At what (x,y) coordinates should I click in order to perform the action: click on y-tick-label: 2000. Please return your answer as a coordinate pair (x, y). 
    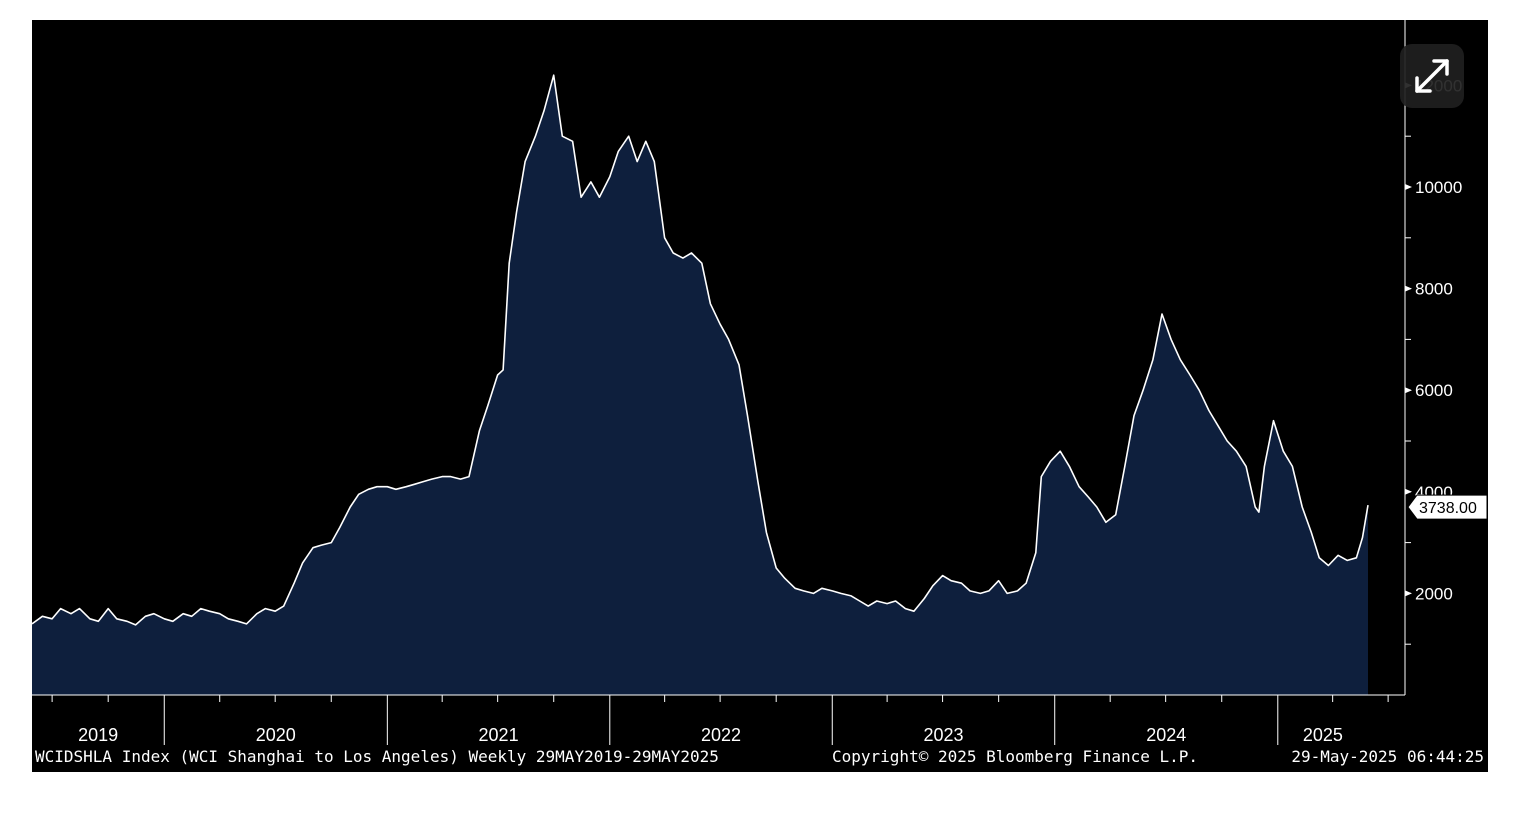
    Looking at the image, I should click on (1434, 593).